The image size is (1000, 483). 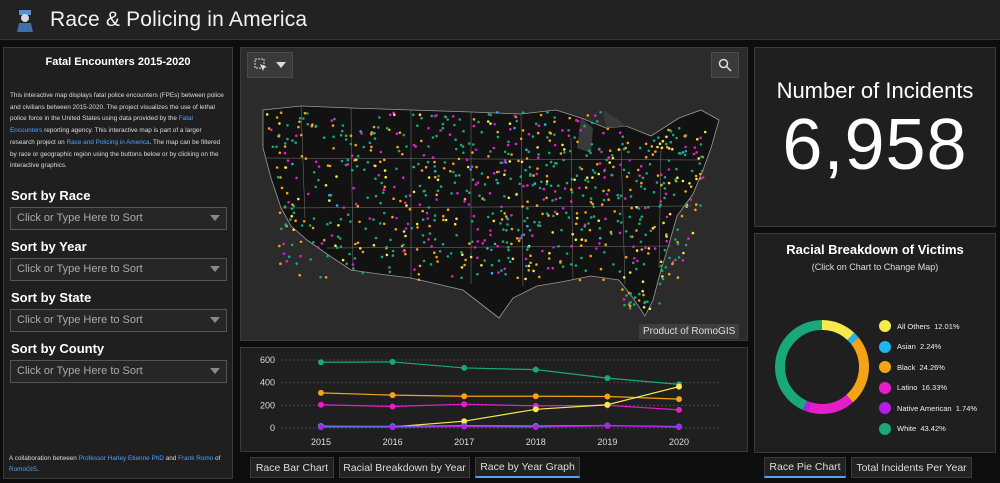 I want to click on sort-race-select: Click or Type Here to Sort, so click(x=118, y=218).